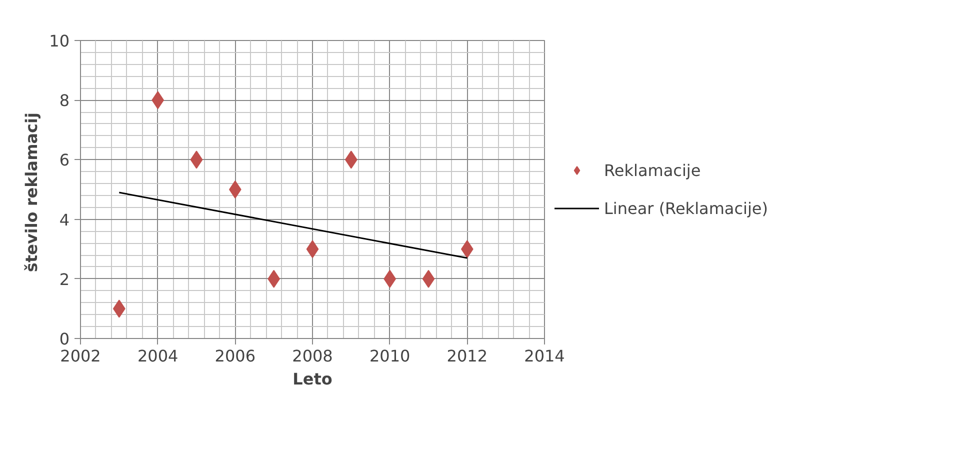  I want to click on x-tick-label: 2006, so click(235, 356).